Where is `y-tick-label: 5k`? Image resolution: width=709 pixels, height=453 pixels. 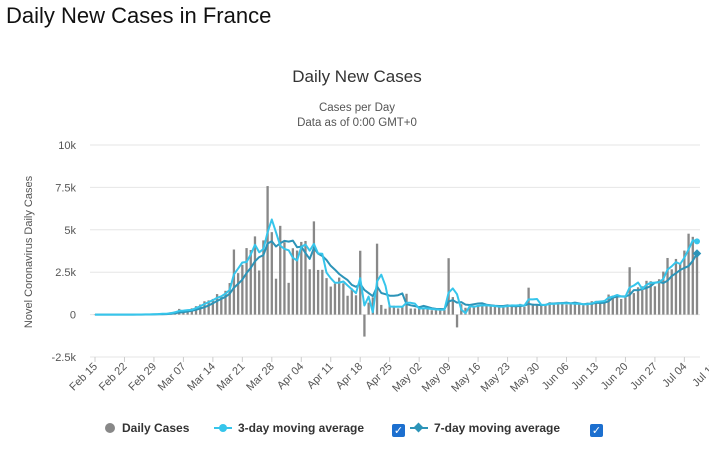
y-tick-label: 5k is located at coordinates (70, 231).